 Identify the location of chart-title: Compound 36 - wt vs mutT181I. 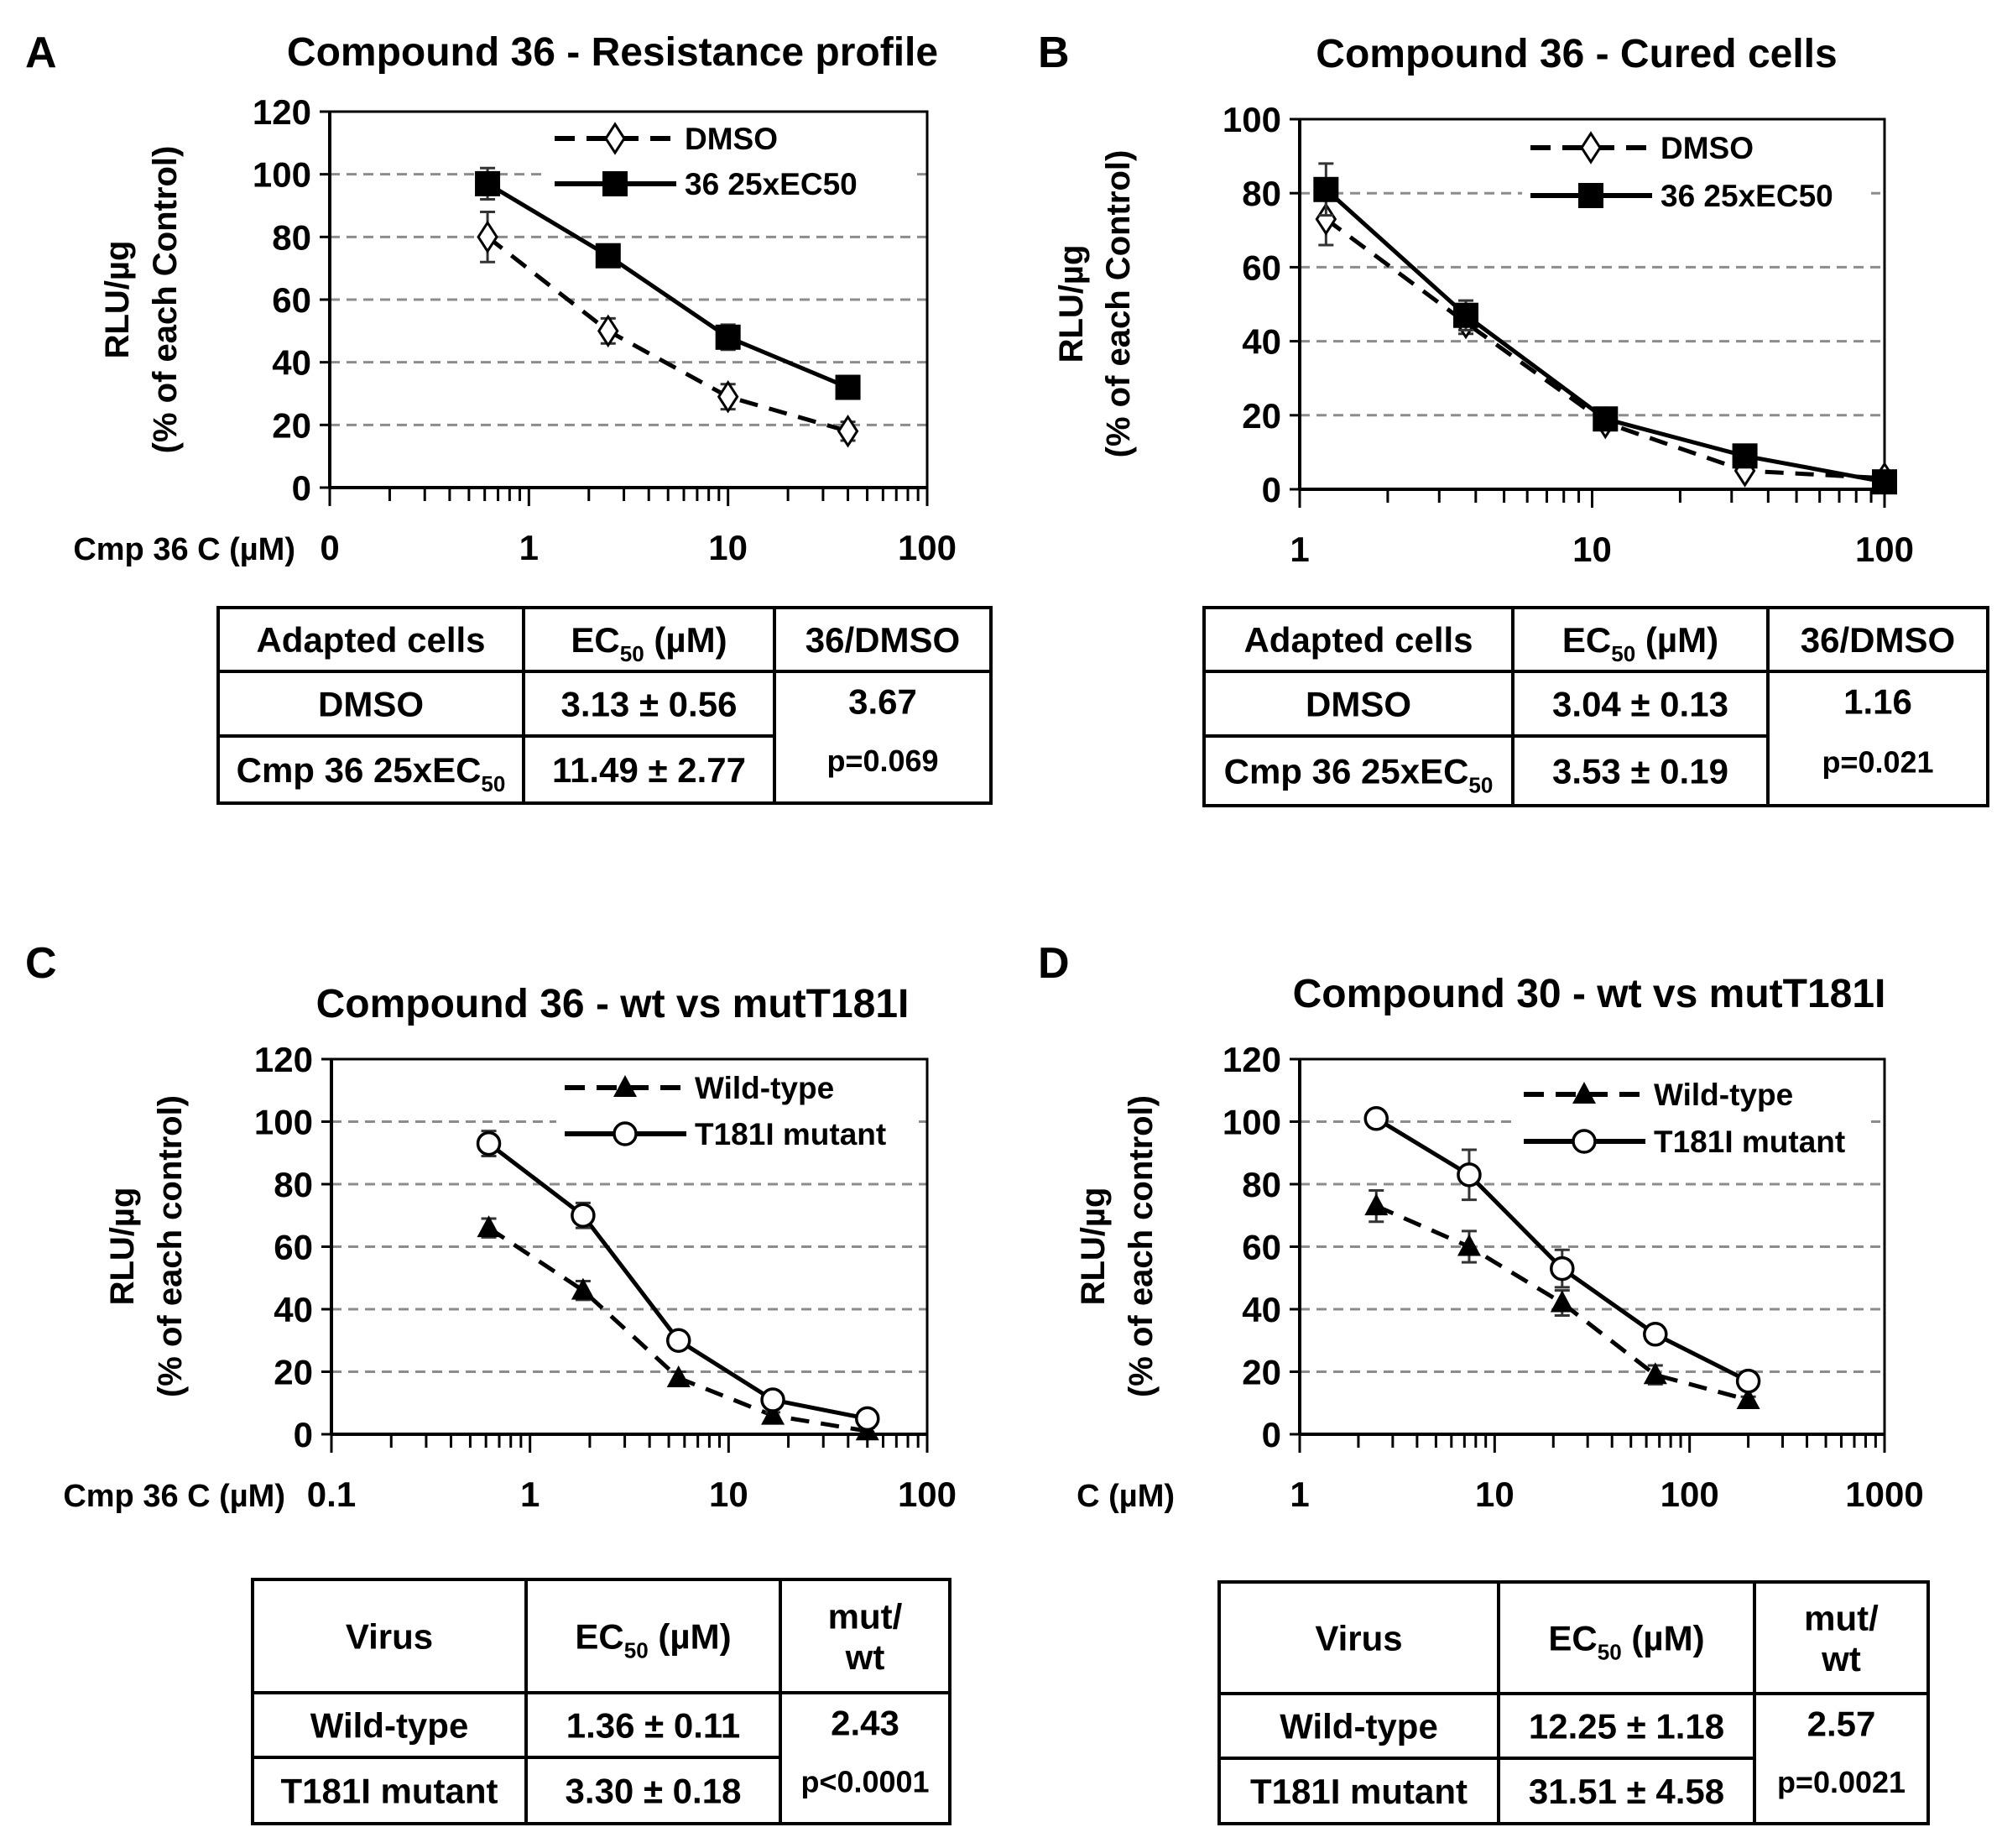
(613, 1004).